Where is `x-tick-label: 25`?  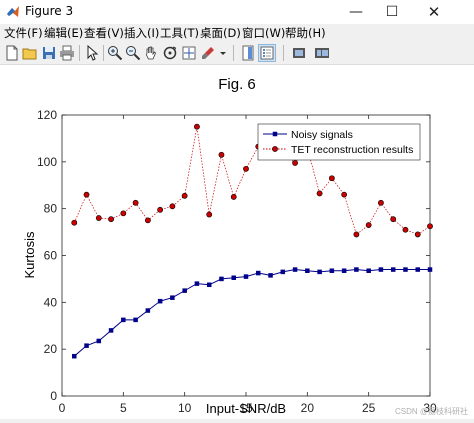 x-tick-label: 25 is located at coordinates (369, 408).